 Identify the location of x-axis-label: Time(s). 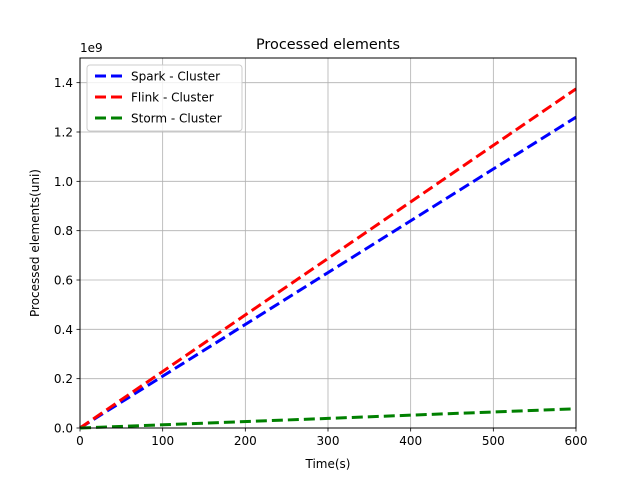
(328, 464).